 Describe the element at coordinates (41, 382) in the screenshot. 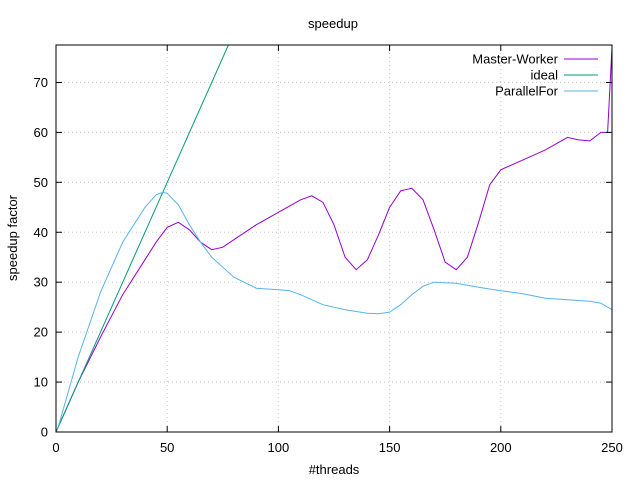

I see `y-tick-label: 10` at that location.